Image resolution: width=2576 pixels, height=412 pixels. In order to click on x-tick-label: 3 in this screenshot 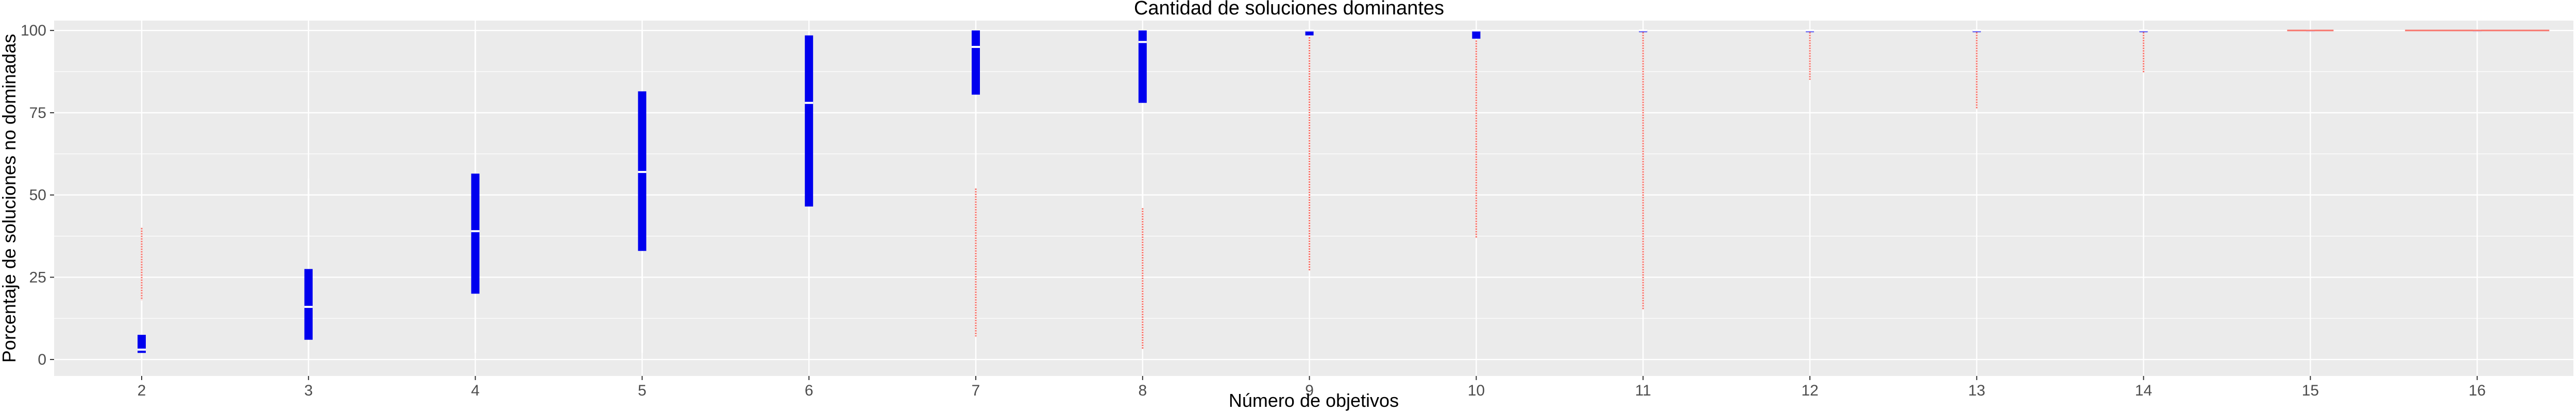, I will do `click(308, 390)`.